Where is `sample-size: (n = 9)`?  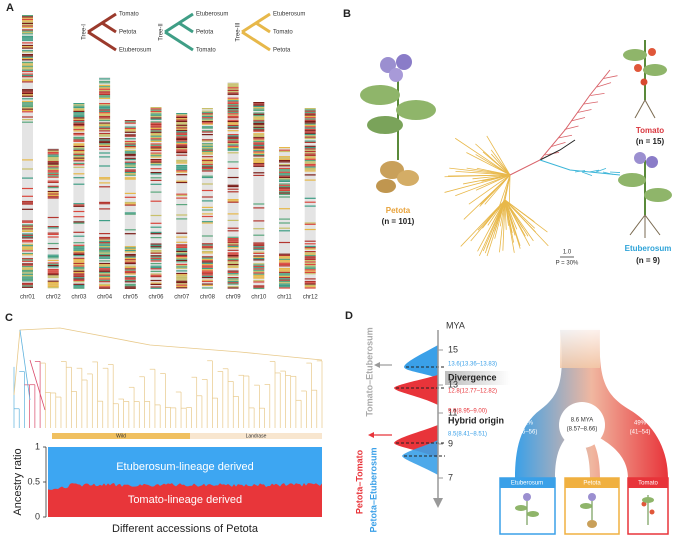
sample-size: (n = 9) is located at coordinates (648, 260).